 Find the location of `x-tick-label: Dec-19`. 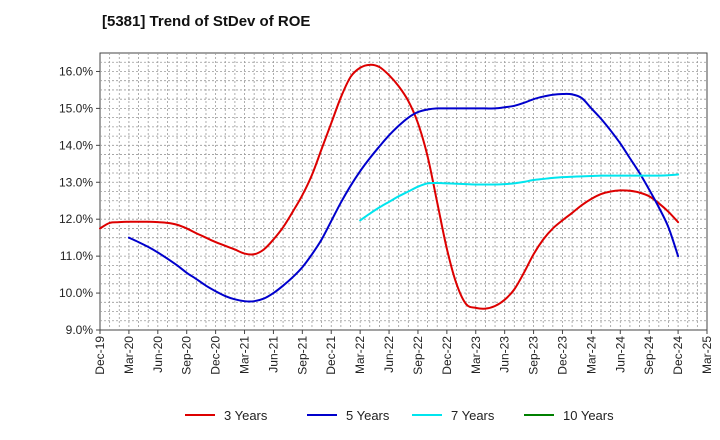

x-tick-label: Dec-19 is located at coordinates (100, 355).